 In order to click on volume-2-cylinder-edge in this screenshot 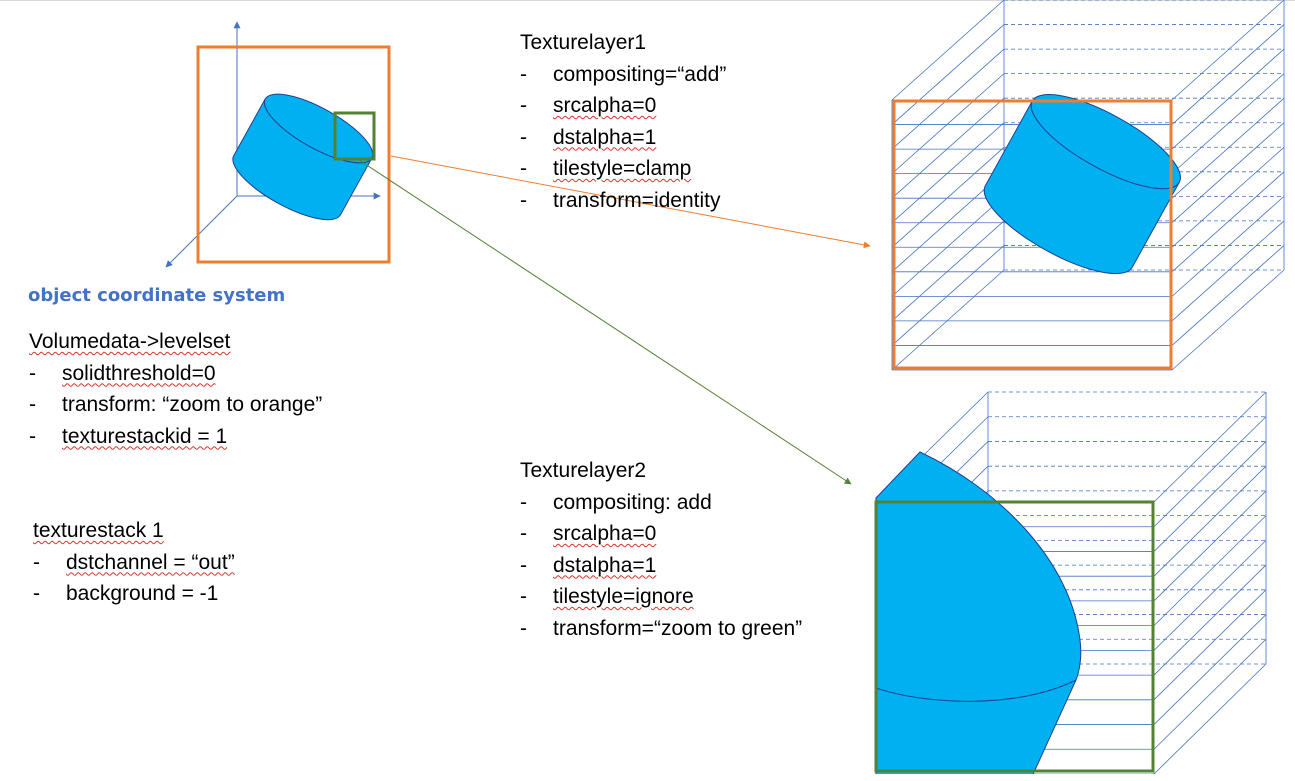, I will do `click(976, 690)`.